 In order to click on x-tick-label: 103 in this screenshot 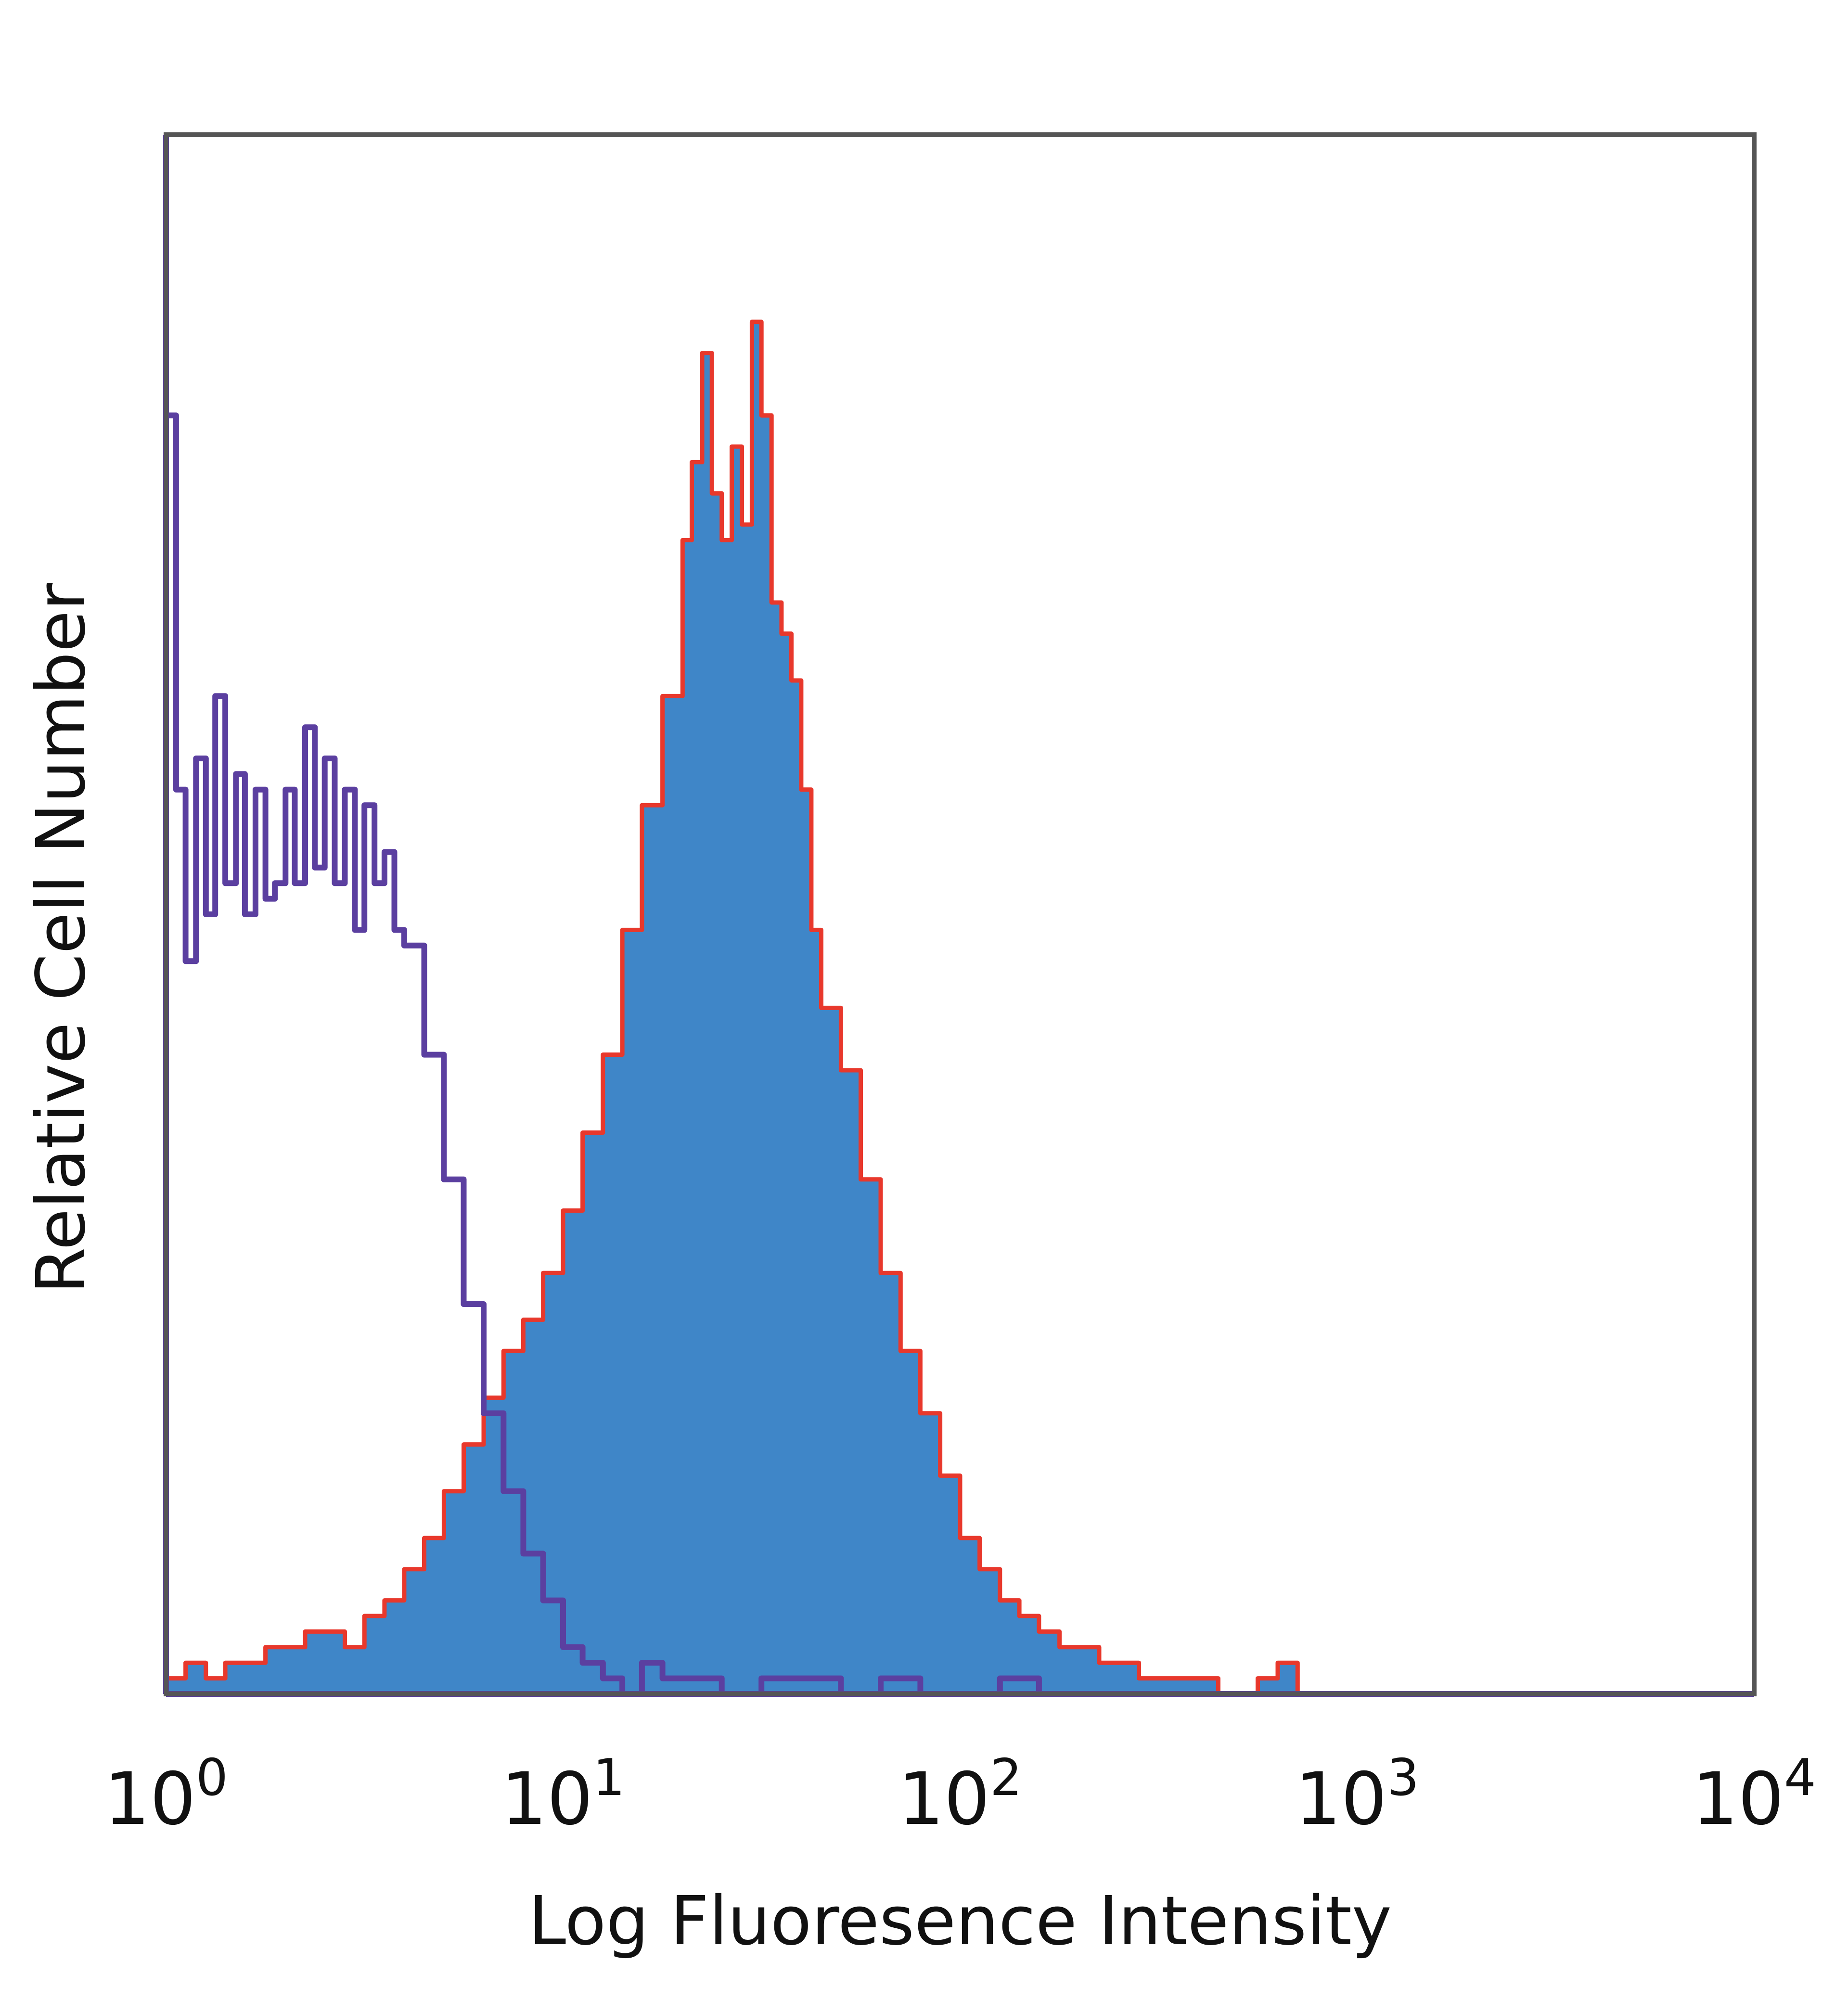, I will do `click(1357, 1794)`.